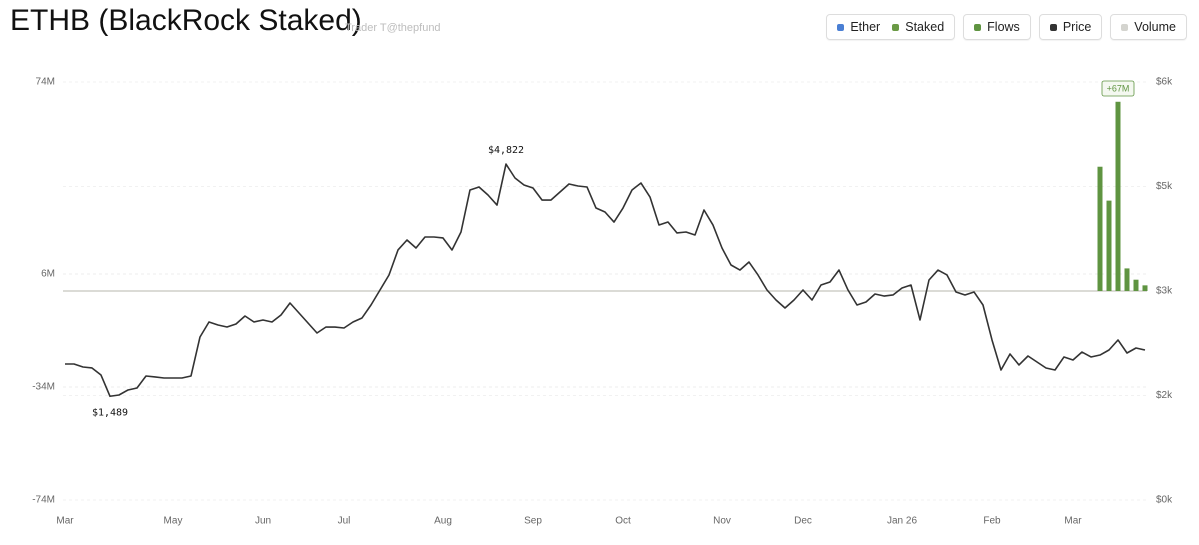  Describe the element at coordinates (533, 521) in the screenshot. I see `x-tick-label: Sep` at that location.